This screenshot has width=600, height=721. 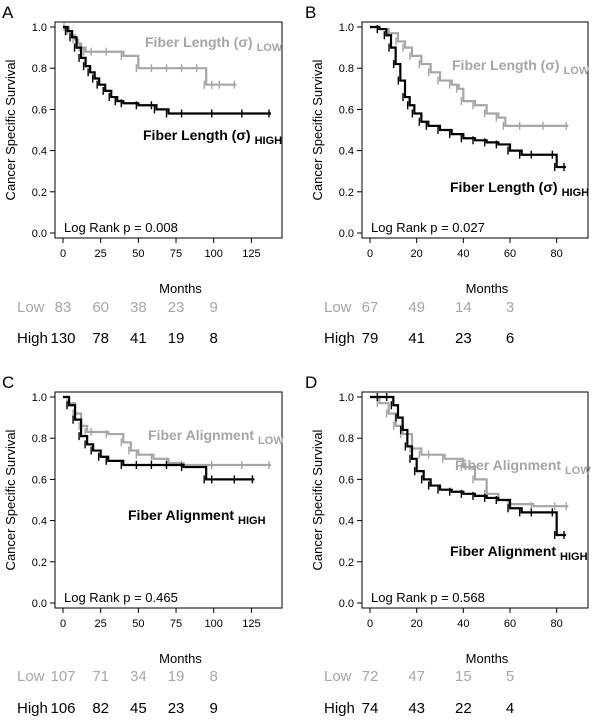 What do you see at coordinates (557, 254) in the screenshot?
I see `x-tick-label: 80` at bounding box center [557, 254].